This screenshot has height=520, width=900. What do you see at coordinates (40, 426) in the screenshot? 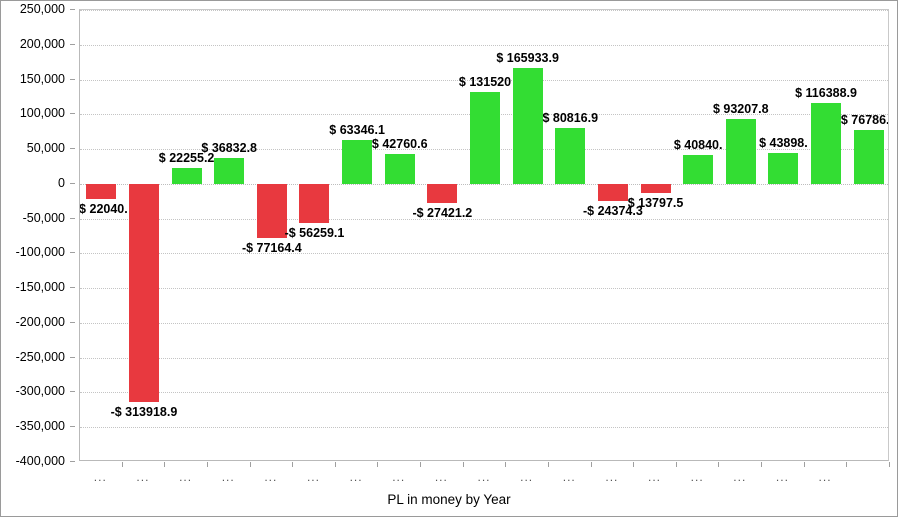
I see `y-axis-tick-label: -350,000` at bounding box center [40, 426].